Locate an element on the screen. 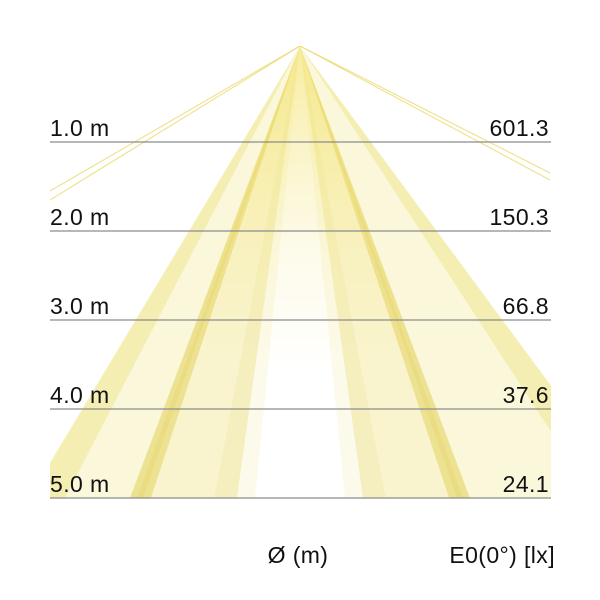 The height and width of the screenshot is (600, 600). right-axis-label: E0(0°) [lx] is located at coordinates (502, 555).